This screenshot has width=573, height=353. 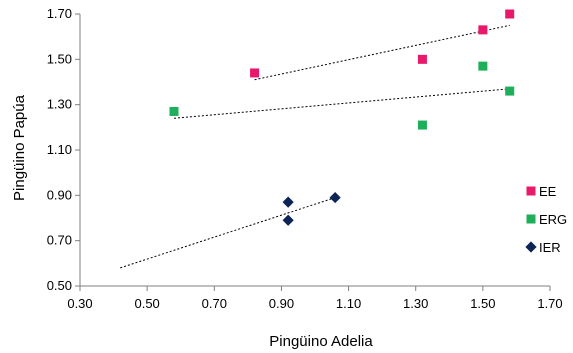 I want to click on y-axis-ticks: 0.50 0.70 0.90 1.10 1.30 1.50 1.70, so click(x=63, y=149).